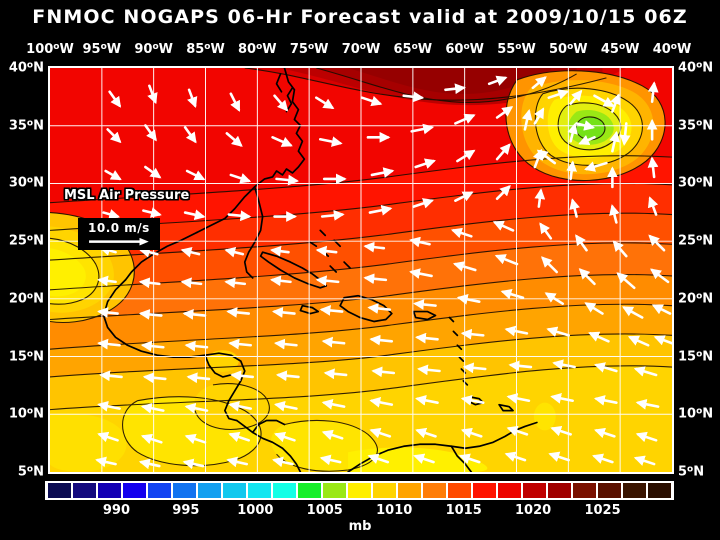 This screenshot has height=540, width=720. I want to click on lon-tick-label: 75oW, so click(309, 49).